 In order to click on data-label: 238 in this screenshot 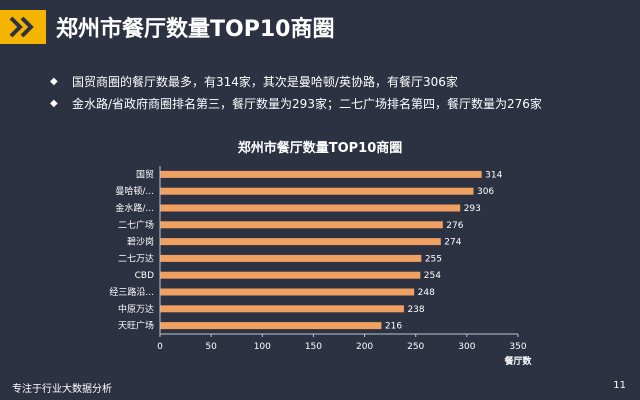, I will do `click(415, 310)`.